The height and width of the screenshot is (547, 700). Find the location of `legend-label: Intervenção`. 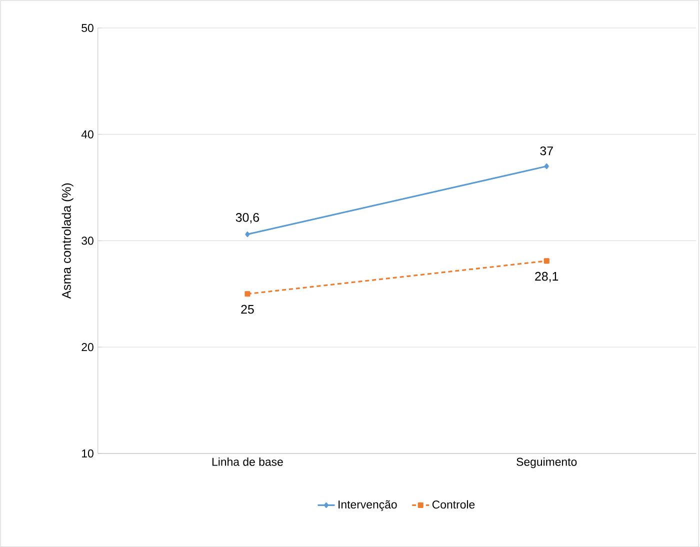

legend-label: Intervenção is located at coordinates (367, 505).